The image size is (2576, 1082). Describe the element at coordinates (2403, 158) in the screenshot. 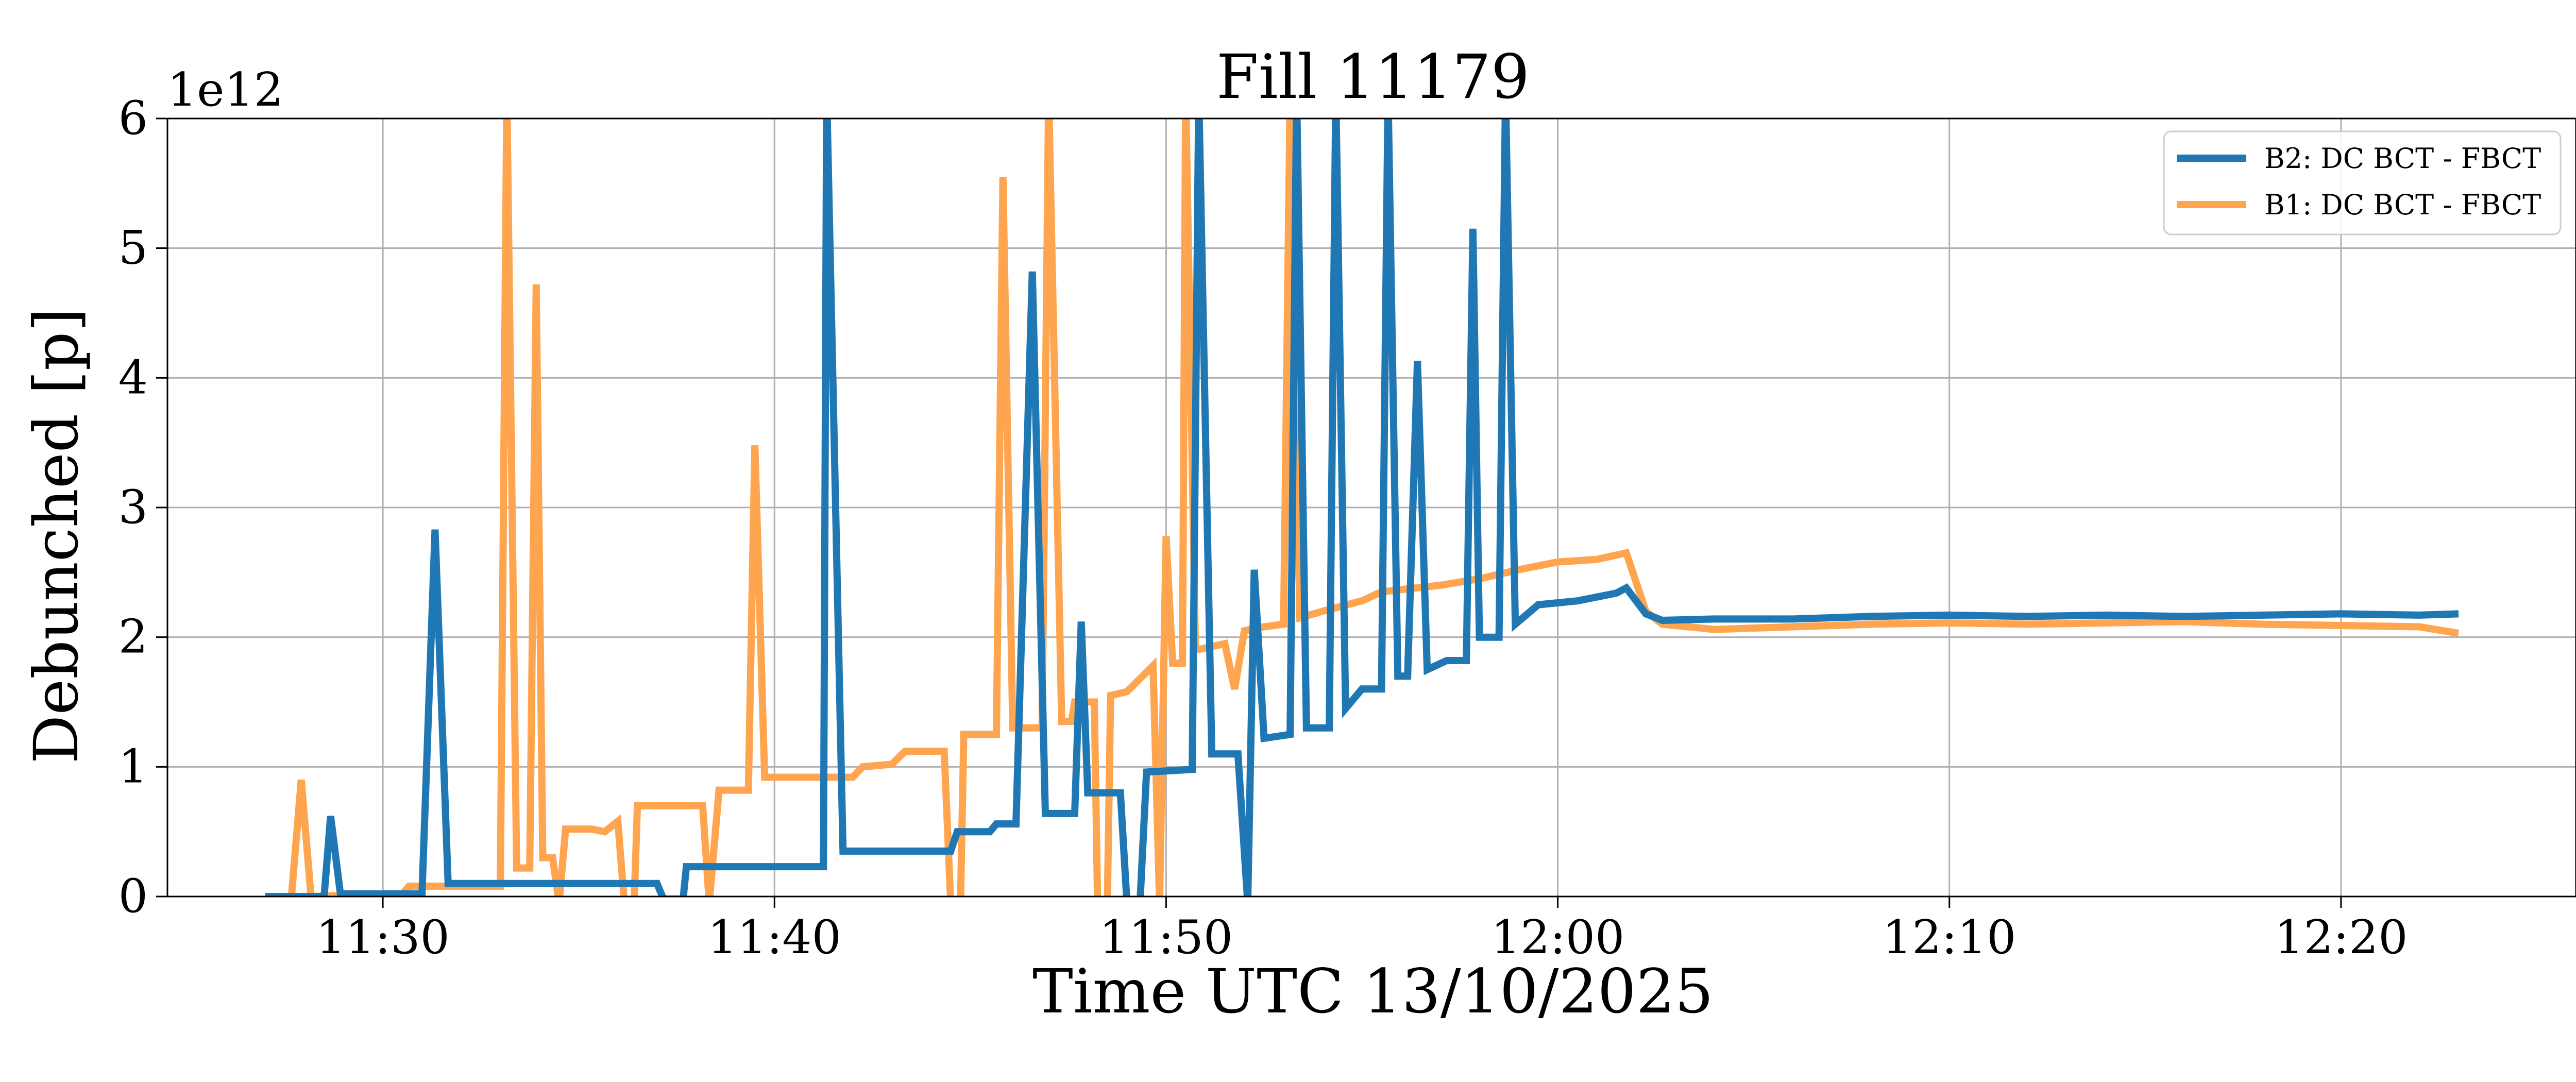

I see `legend-label-b2: B2: DC BCT - FBCT` at that location.